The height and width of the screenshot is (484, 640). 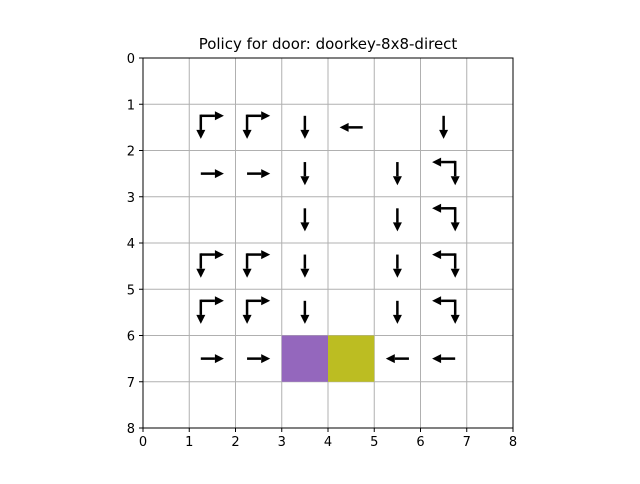 What do you see at coordinates (374, 442) in the screenshot?
I see `x-tick-label: 5` at bounding box center [374, 442].